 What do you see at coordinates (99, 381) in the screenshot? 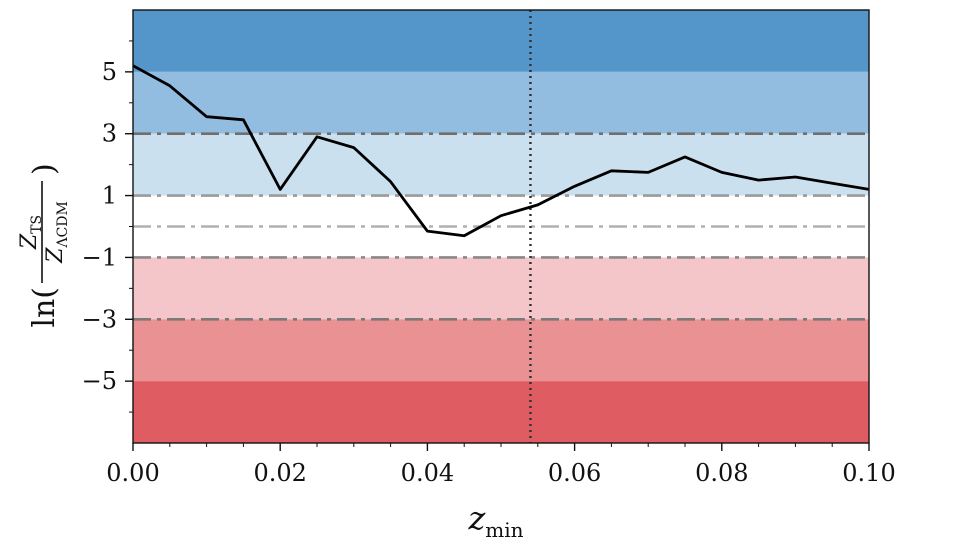
I see `y-tick-label: −5` at bounding box center [99, 381].